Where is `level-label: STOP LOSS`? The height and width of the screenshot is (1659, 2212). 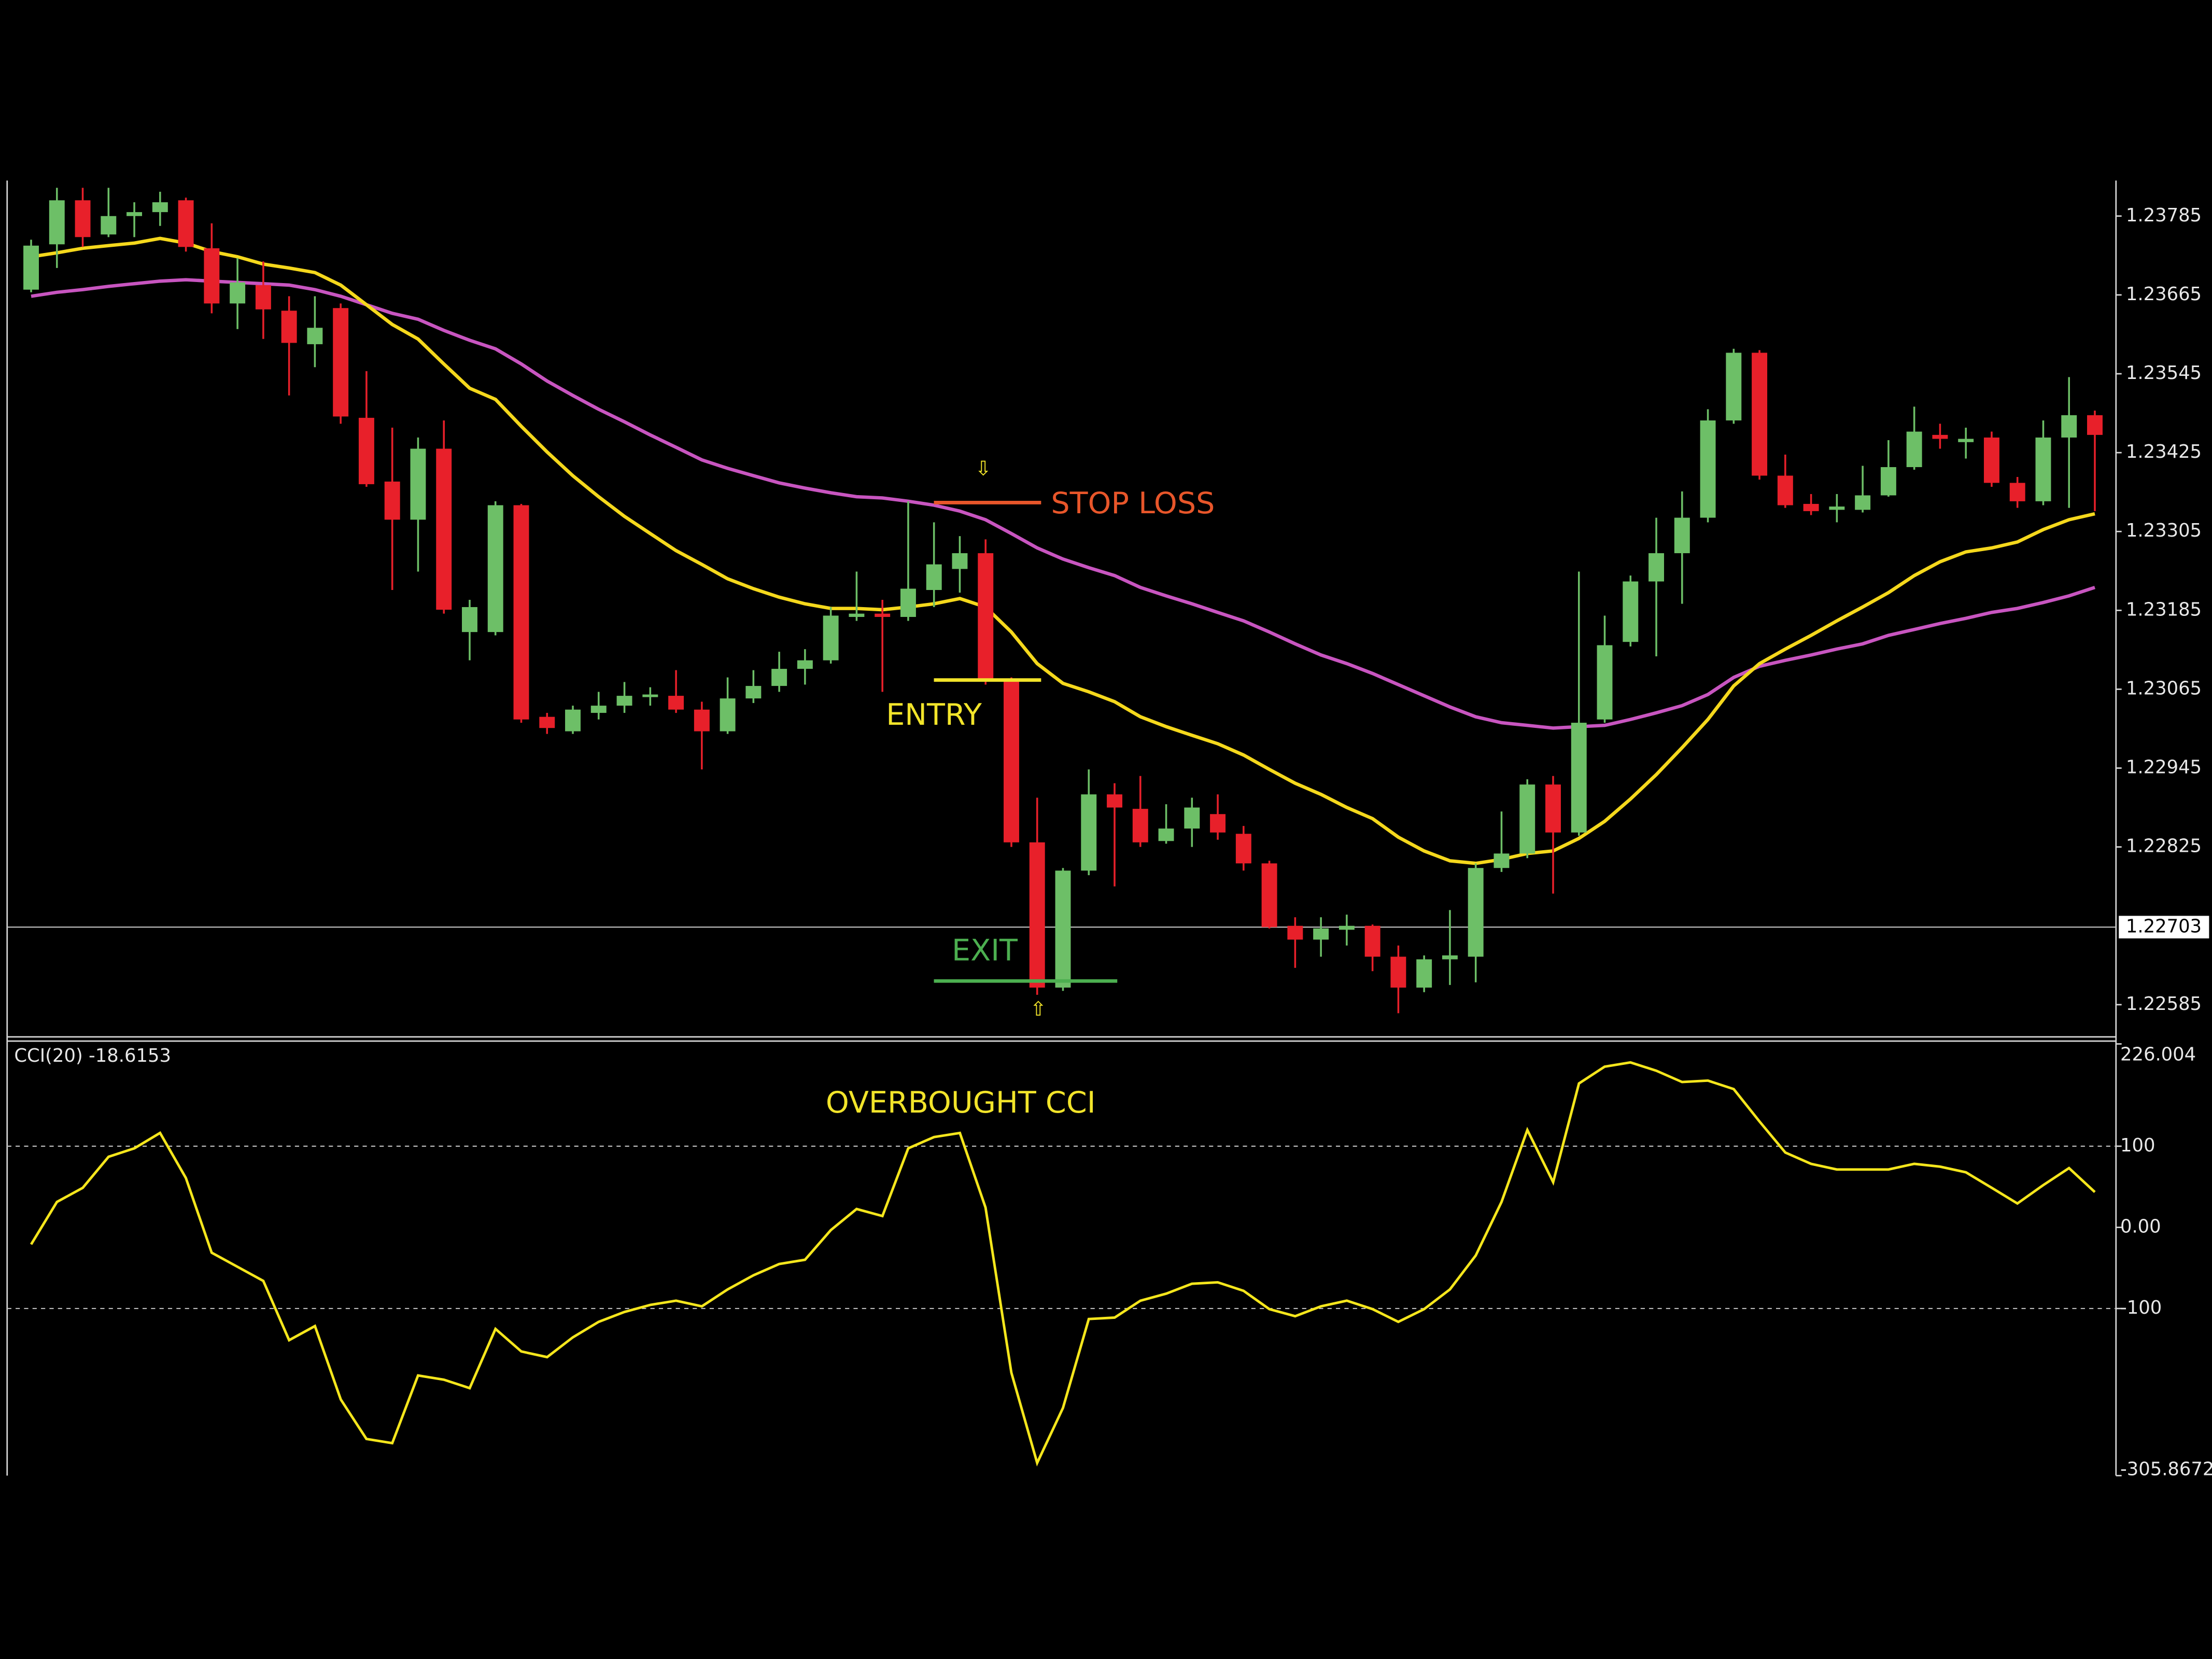
level-label: STOP LOSS is located at coordinates (1133, 503).